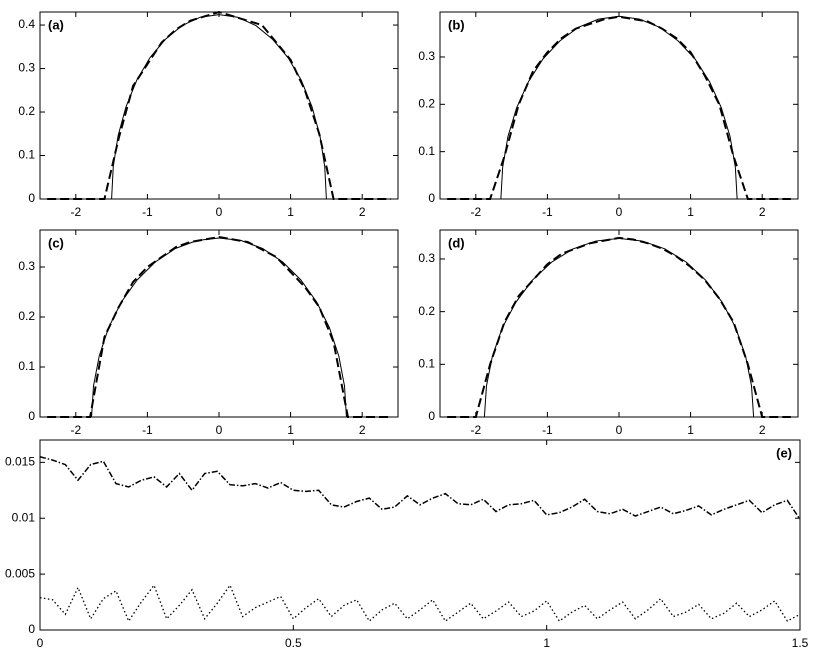 Image resolution: width=817 pixels, height=654 pixels. Describe the element at coordinates (456, 24) in the screenshot. I see `panel-label: (b)` at that location.